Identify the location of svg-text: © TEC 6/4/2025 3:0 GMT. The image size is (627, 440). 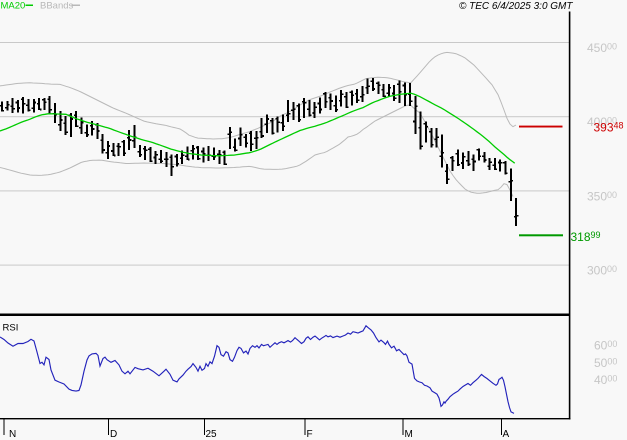
(516, 6).